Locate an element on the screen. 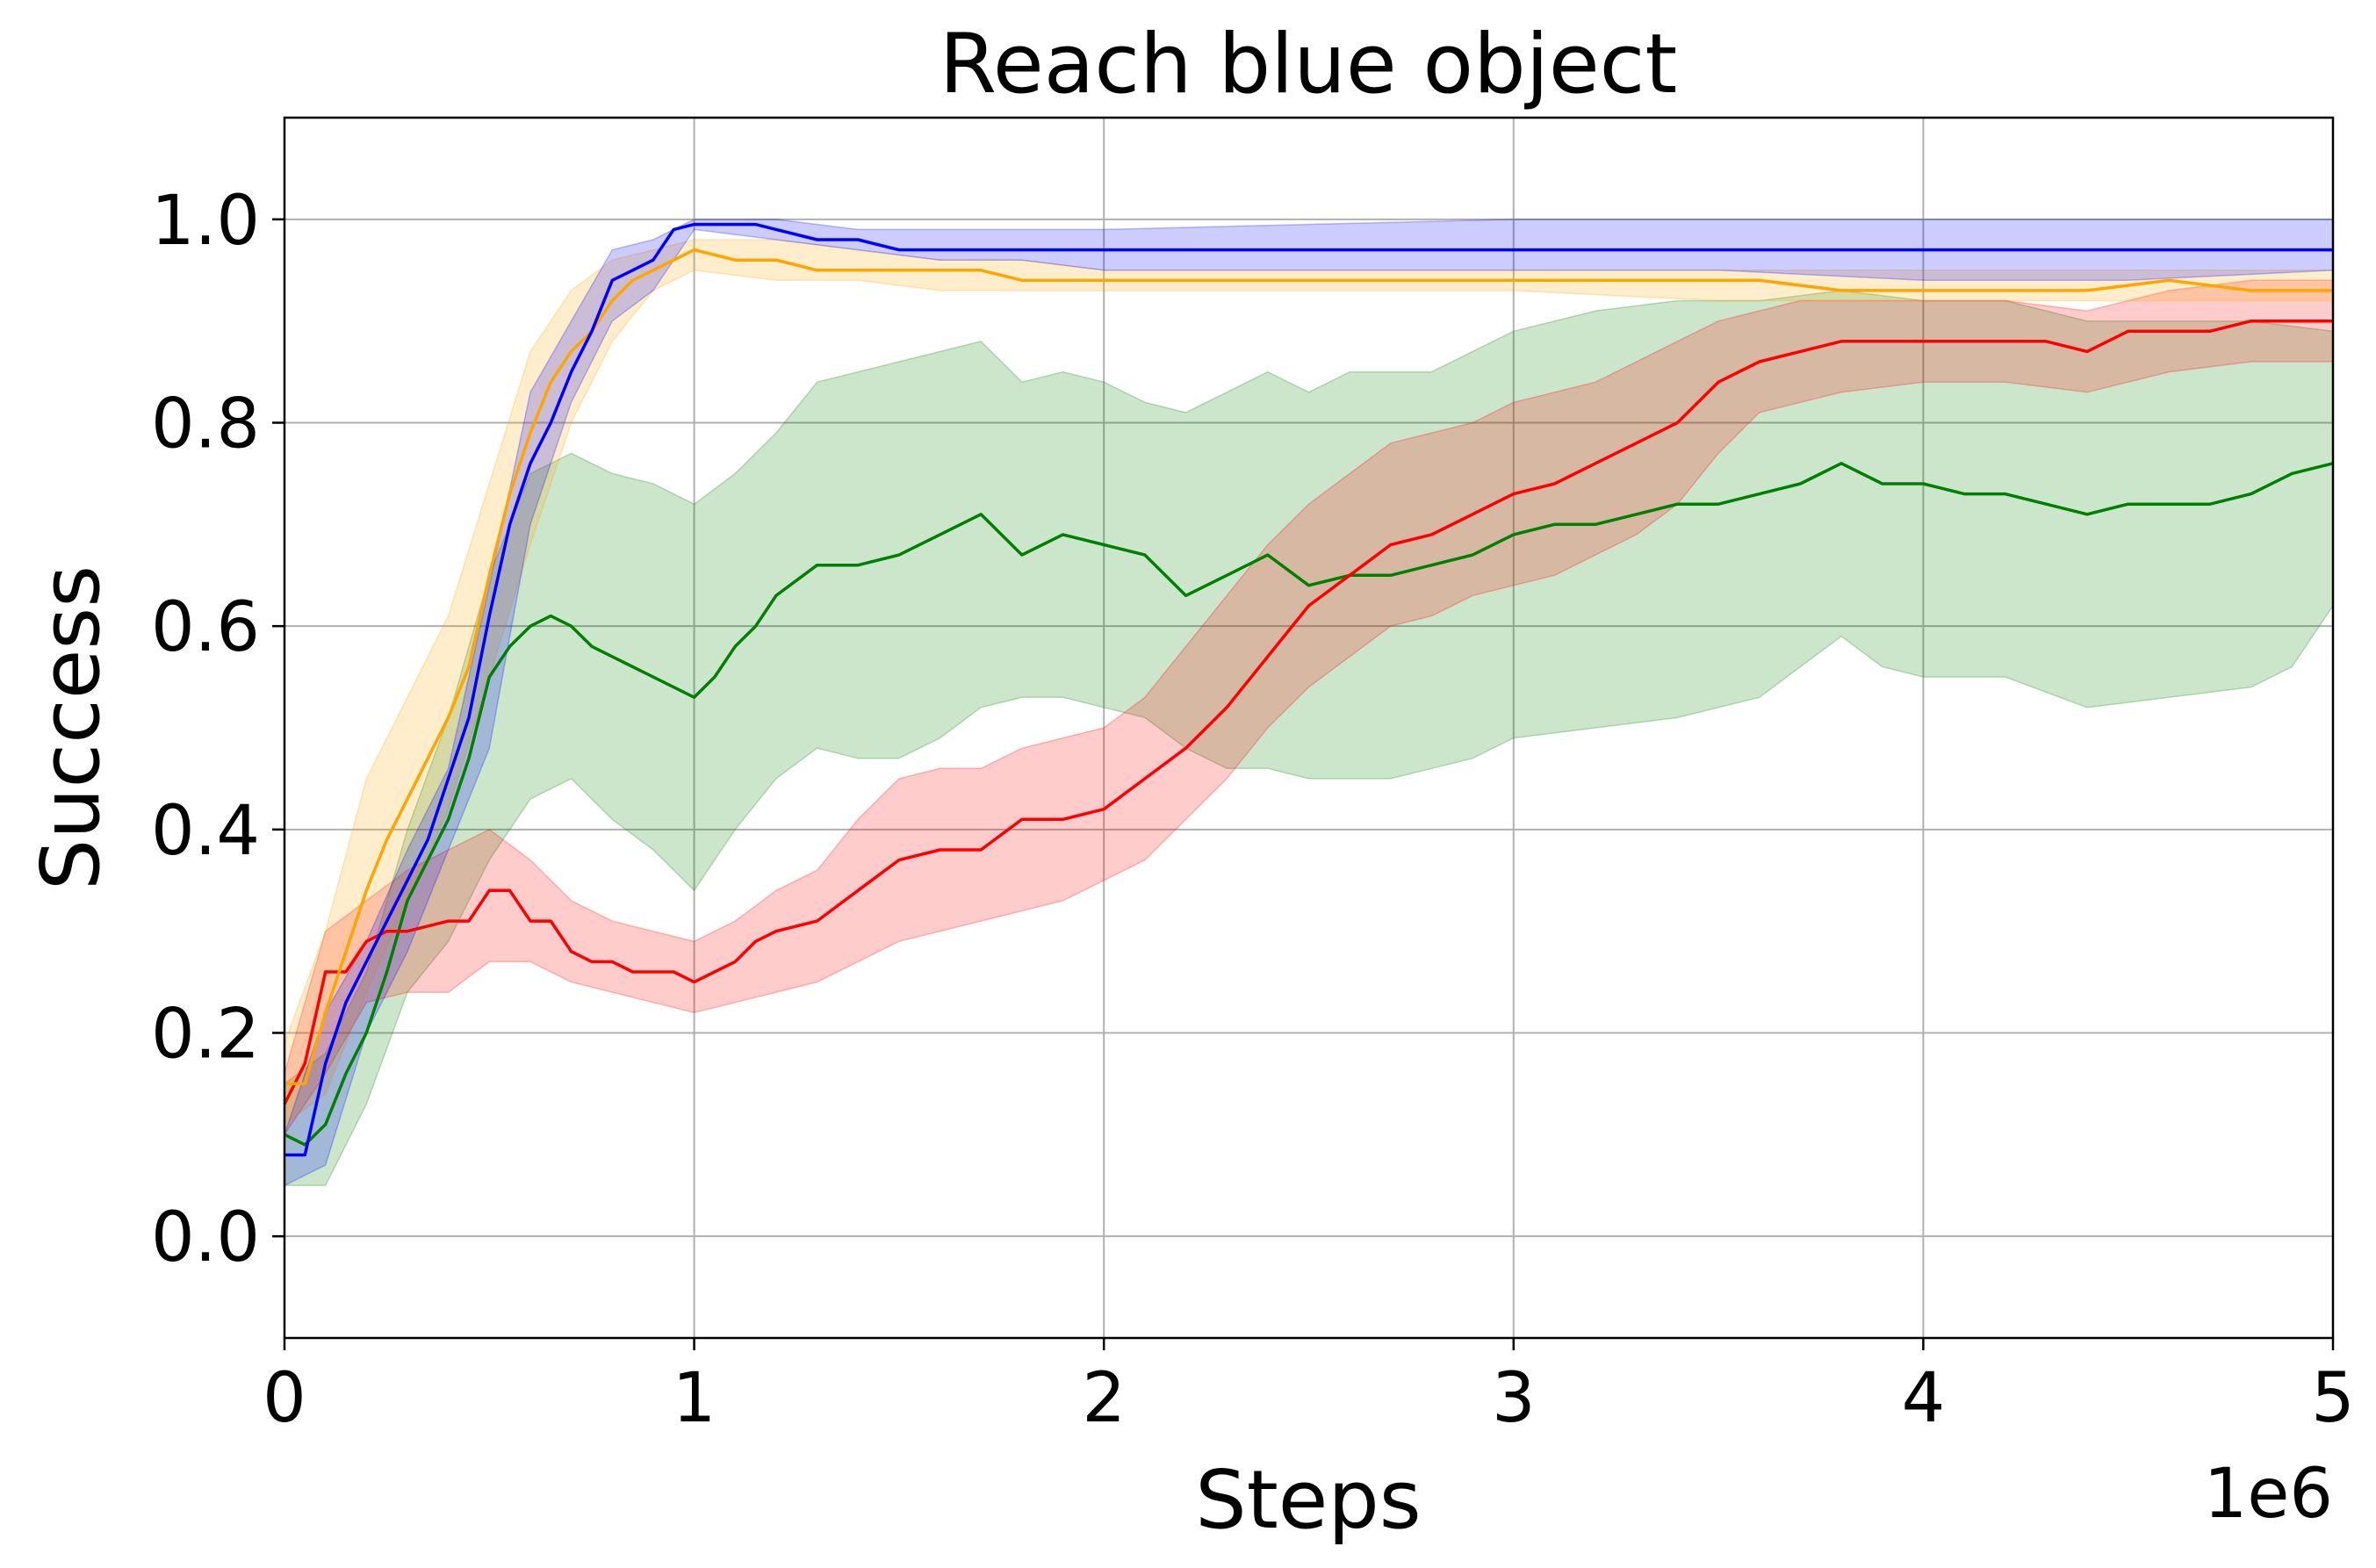 The height and width of the screenshot is (1568, 2376). x-tick-label: 3 is located at coordinates (1514, 1398).